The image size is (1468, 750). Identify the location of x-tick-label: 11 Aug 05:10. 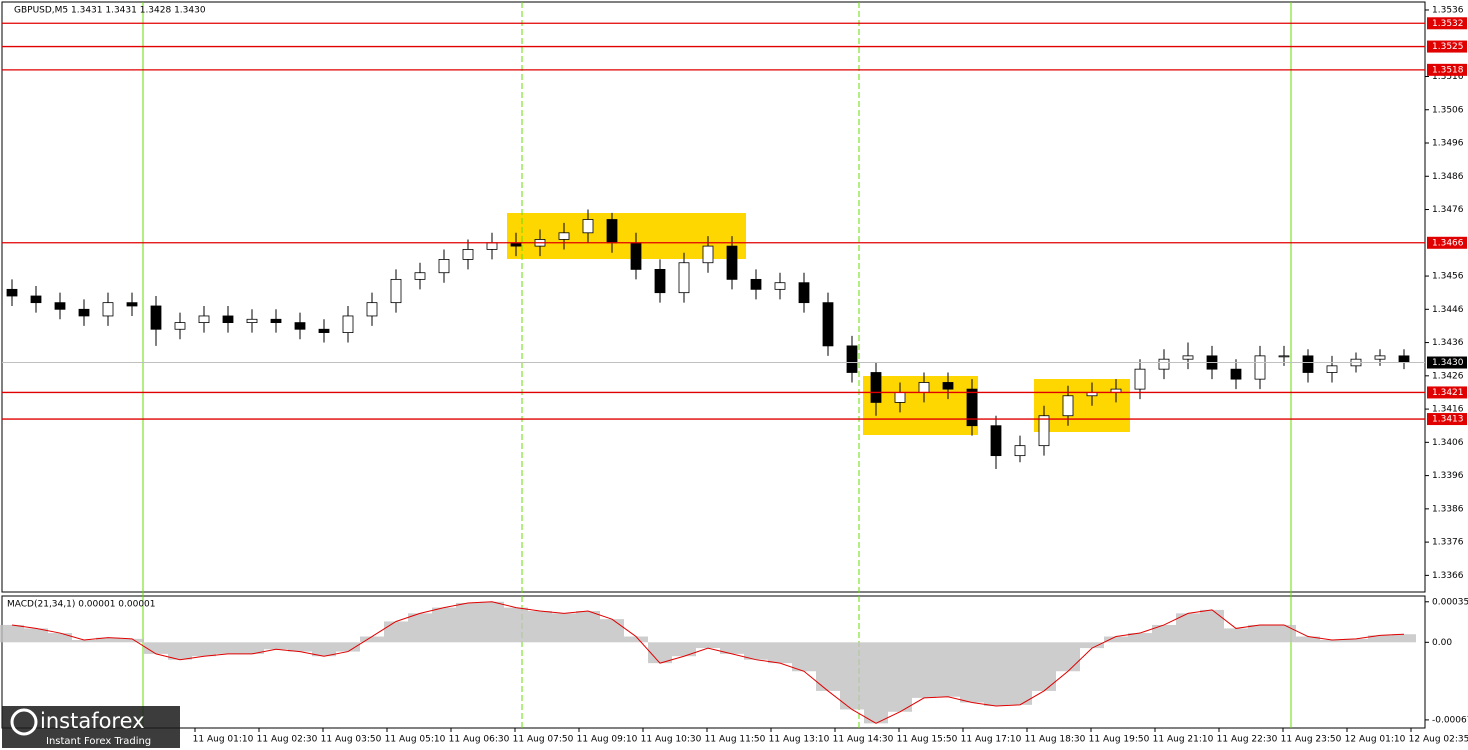
(415, 740).